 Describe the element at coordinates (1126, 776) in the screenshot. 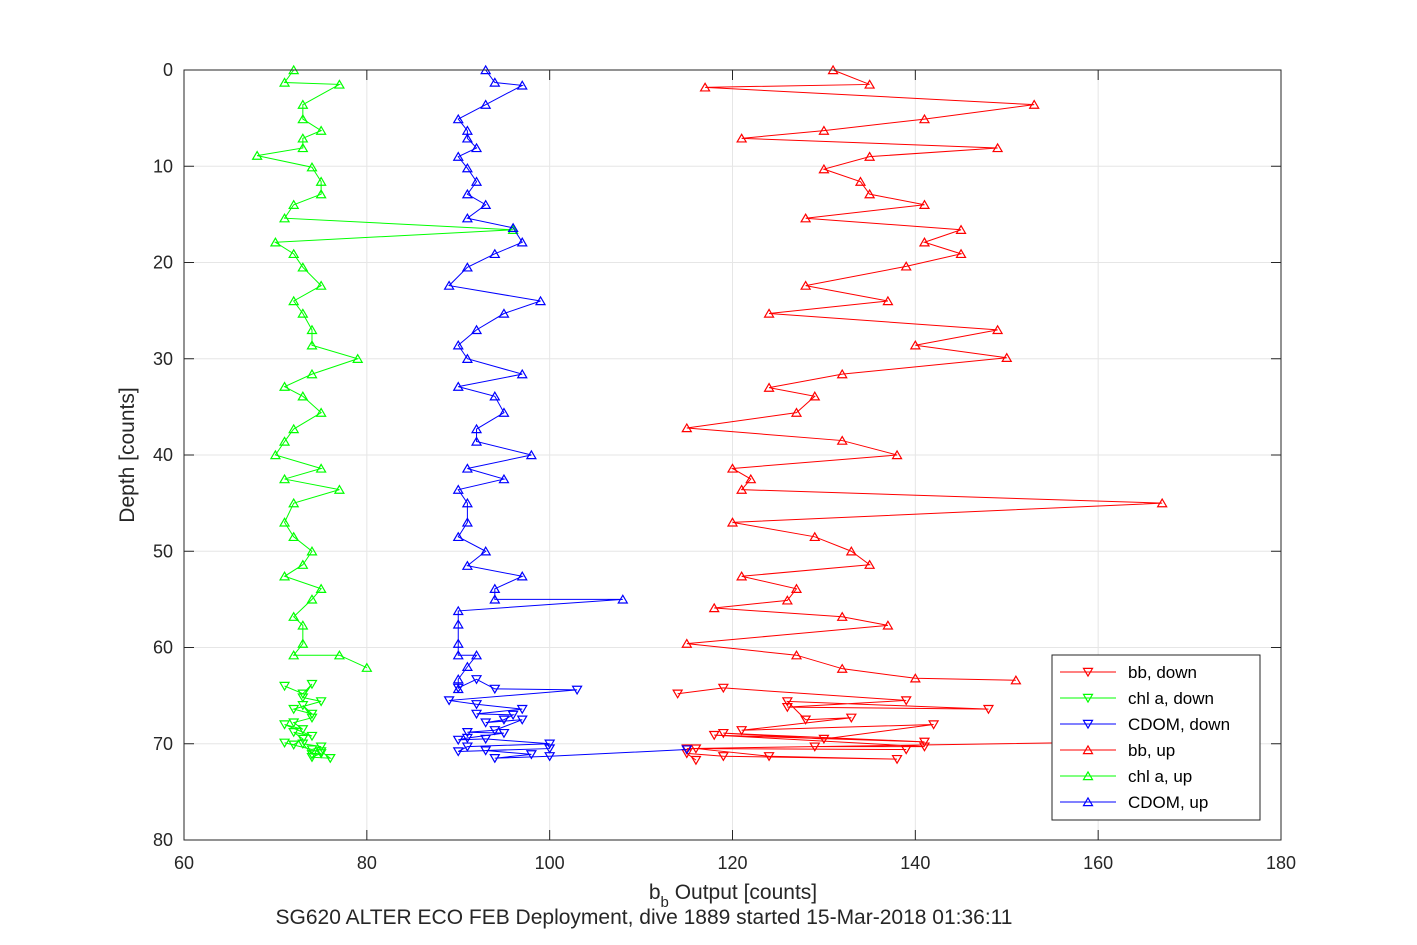

I see `legend-item: chl a, up` at that location.